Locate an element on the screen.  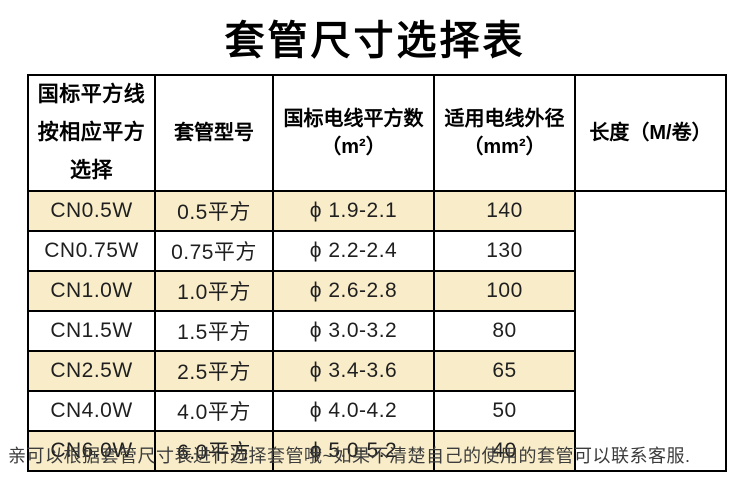
table-row: CN4.0W 4.0平方 ϕ 4.0-4.2 50 is located at coordinates (376, 411).